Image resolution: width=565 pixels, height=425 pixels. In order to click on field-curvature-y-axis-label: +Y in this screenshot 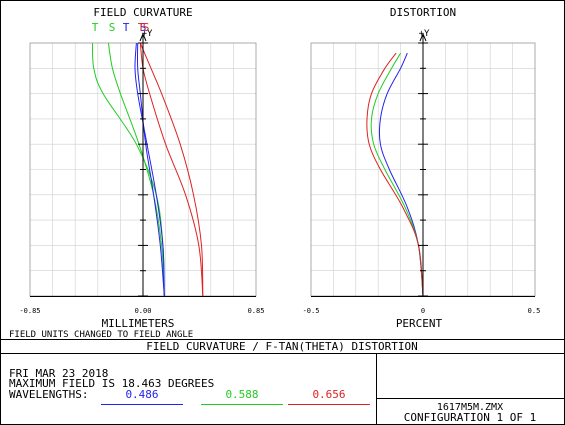, I will do `click(147, 34)`.